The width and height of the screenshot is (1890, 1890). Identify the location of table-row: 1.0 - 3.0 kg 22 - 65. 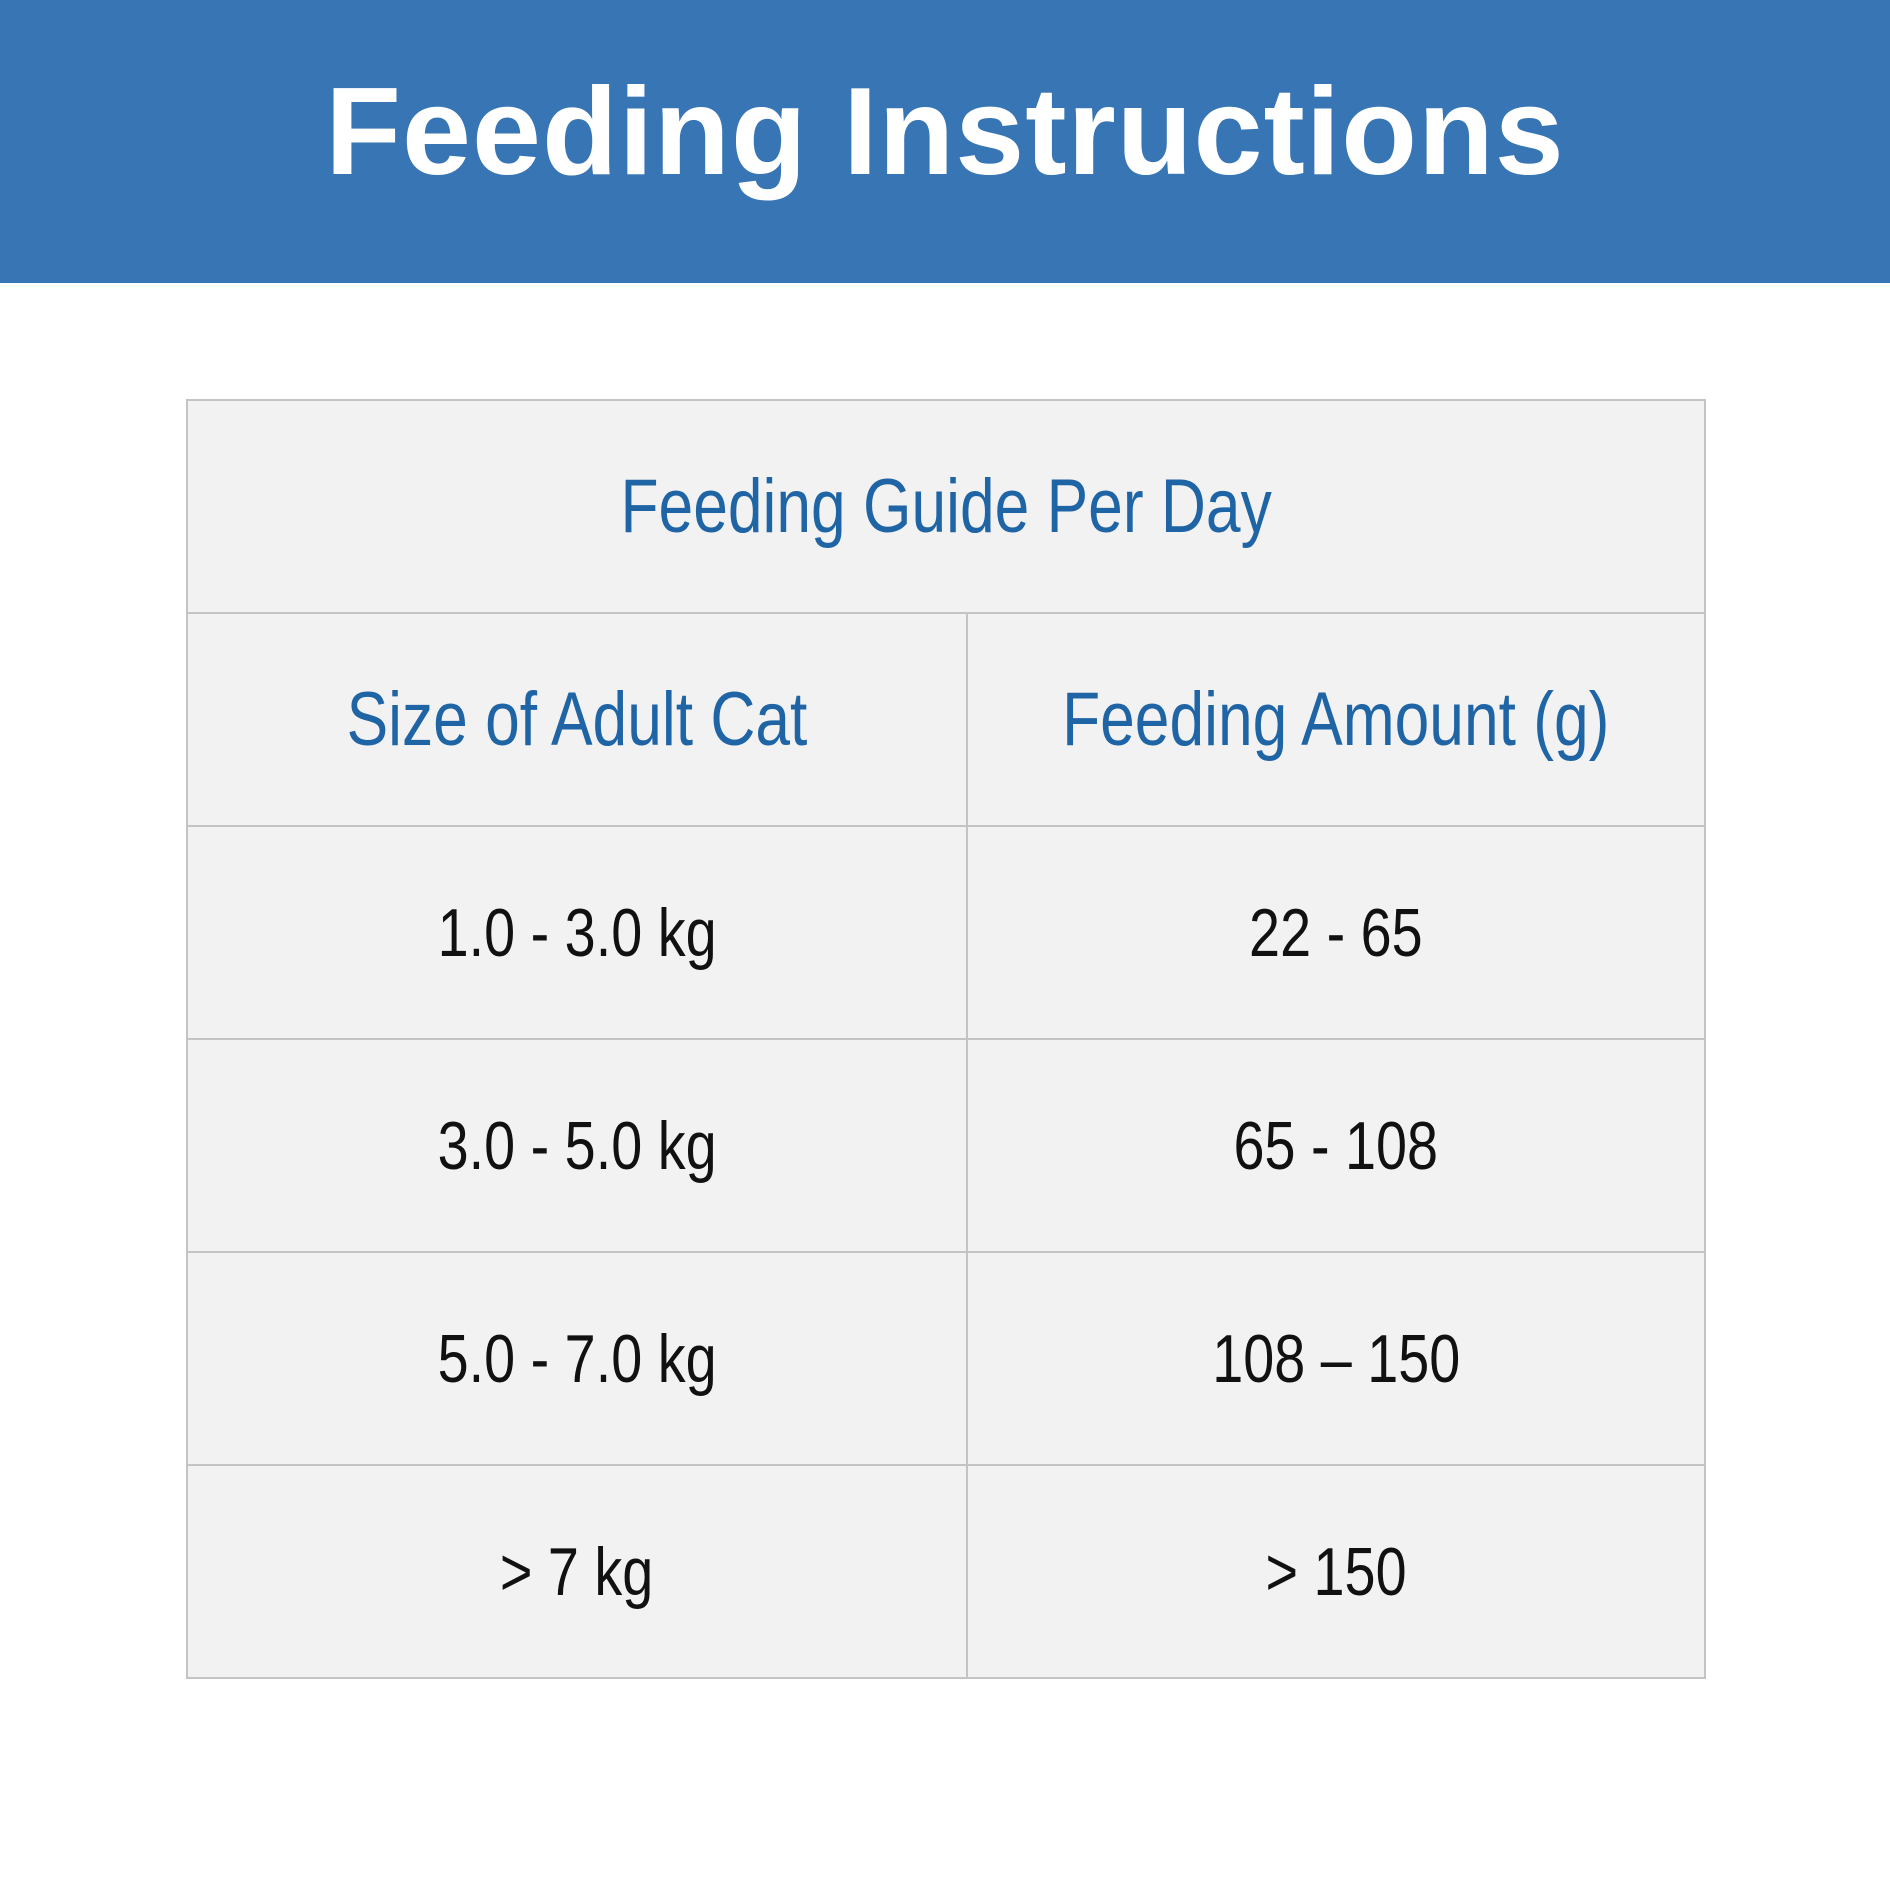
(946, 932).